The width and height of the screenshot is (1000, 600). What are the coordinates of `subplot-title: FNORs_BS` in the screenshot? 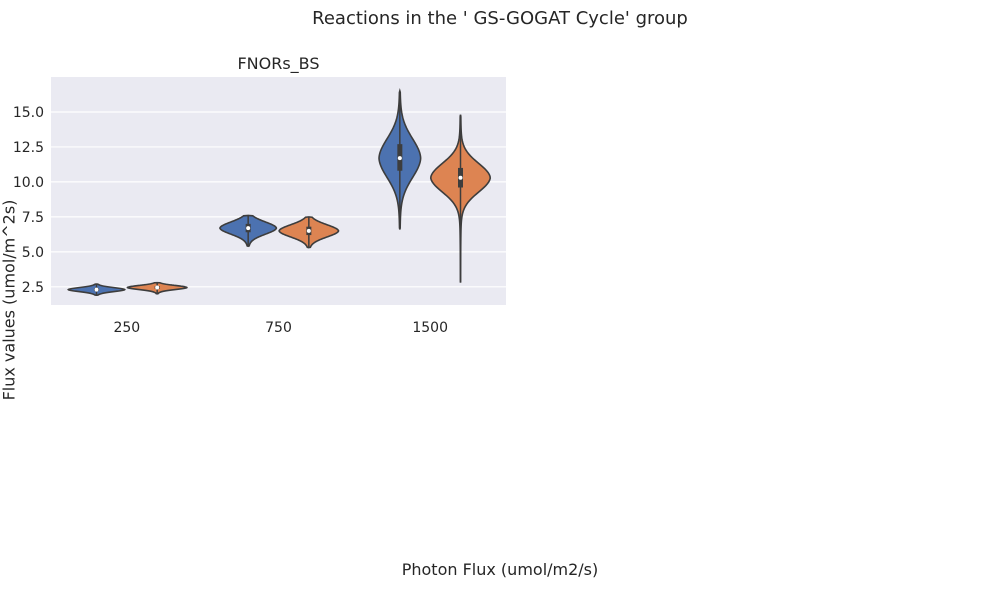 It's located at (278, 64).